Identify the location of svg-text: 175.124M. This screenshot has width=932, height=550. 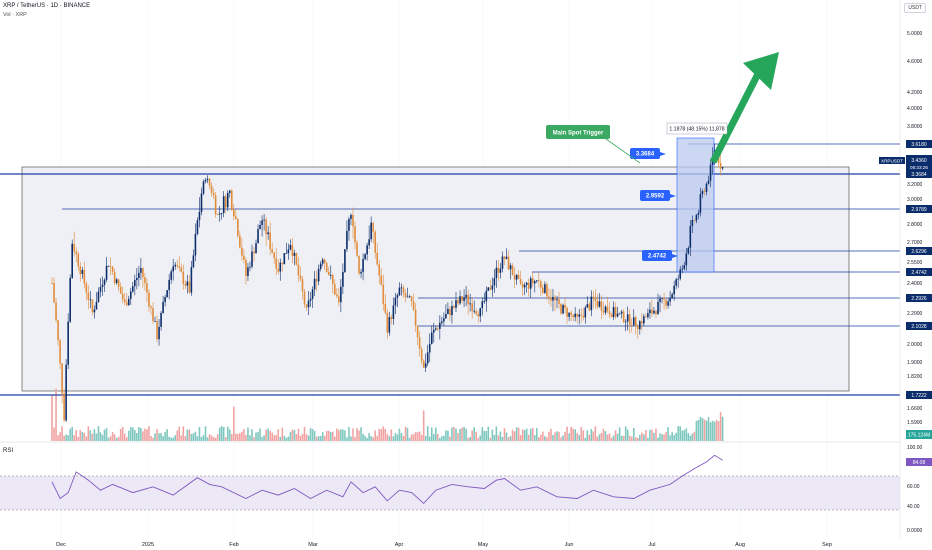
(919, 436).